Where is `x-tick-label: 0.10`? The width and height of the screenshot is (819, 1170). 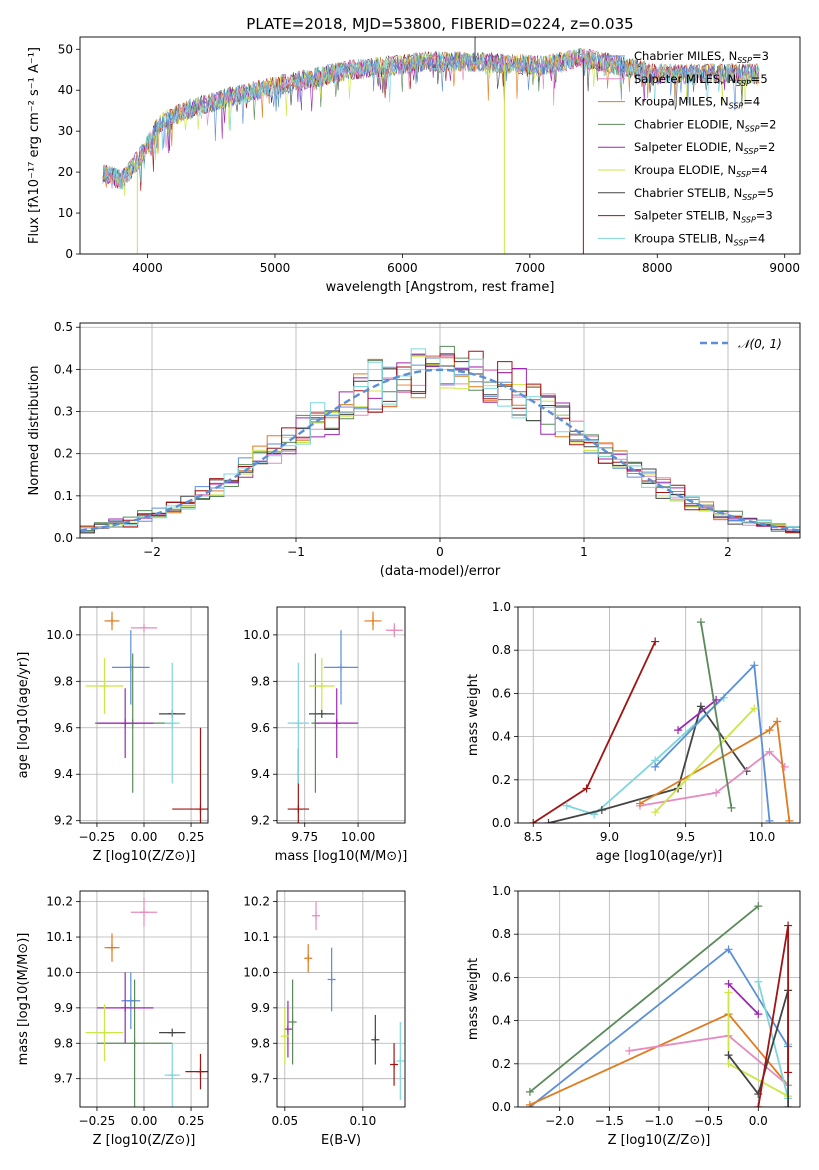
x-tick-label: 0.10 is located at coordinates (362, 1121).